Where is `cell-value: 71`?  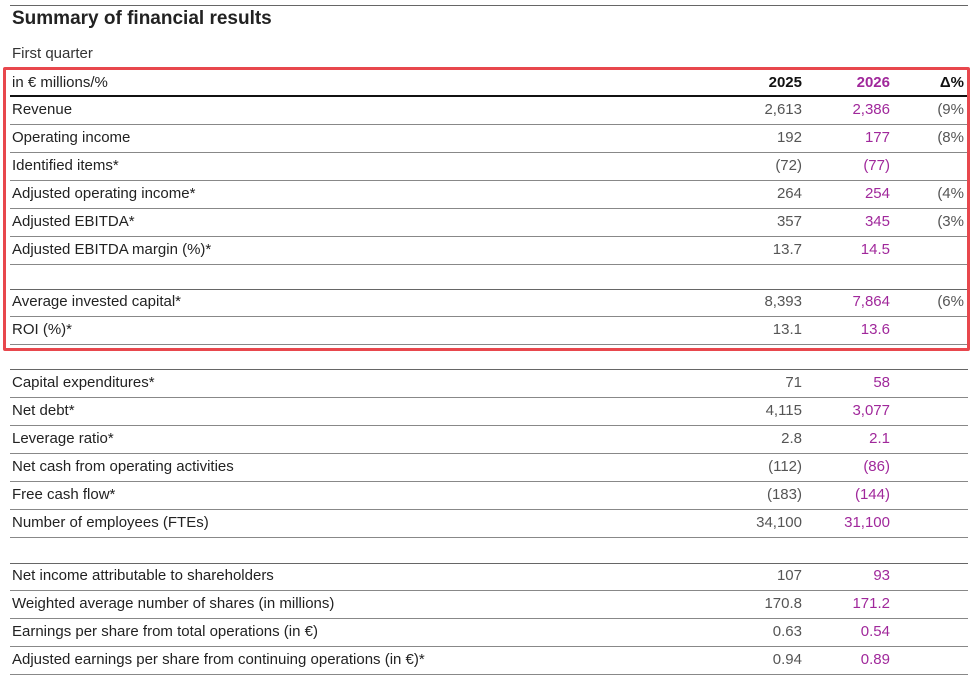 cell-value: 71 is located at coordinates (793, 382).